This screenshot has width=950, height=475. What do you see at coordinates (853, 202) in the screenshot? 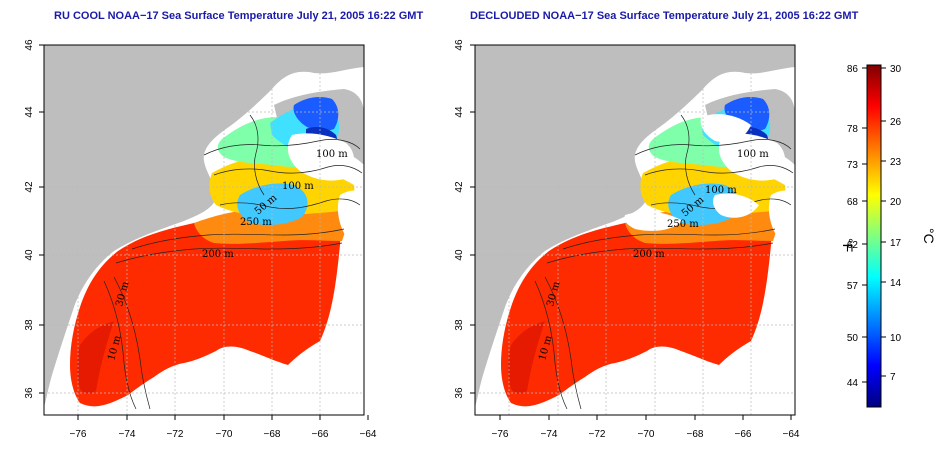
I see `fahrenheit-tick: 68` at bounding box center [853, 202].